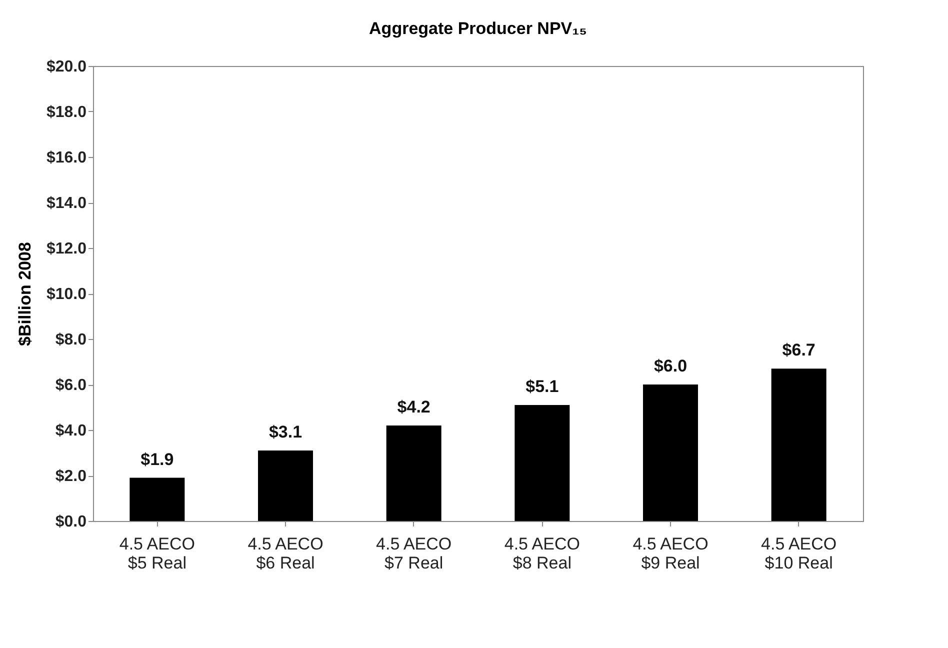 This screenshot has height=648, width=948. What do you see at coordinates (66, 112) in the screenshot?
I see `y-tick-label: $18.0` at bounding box center [66, 112].